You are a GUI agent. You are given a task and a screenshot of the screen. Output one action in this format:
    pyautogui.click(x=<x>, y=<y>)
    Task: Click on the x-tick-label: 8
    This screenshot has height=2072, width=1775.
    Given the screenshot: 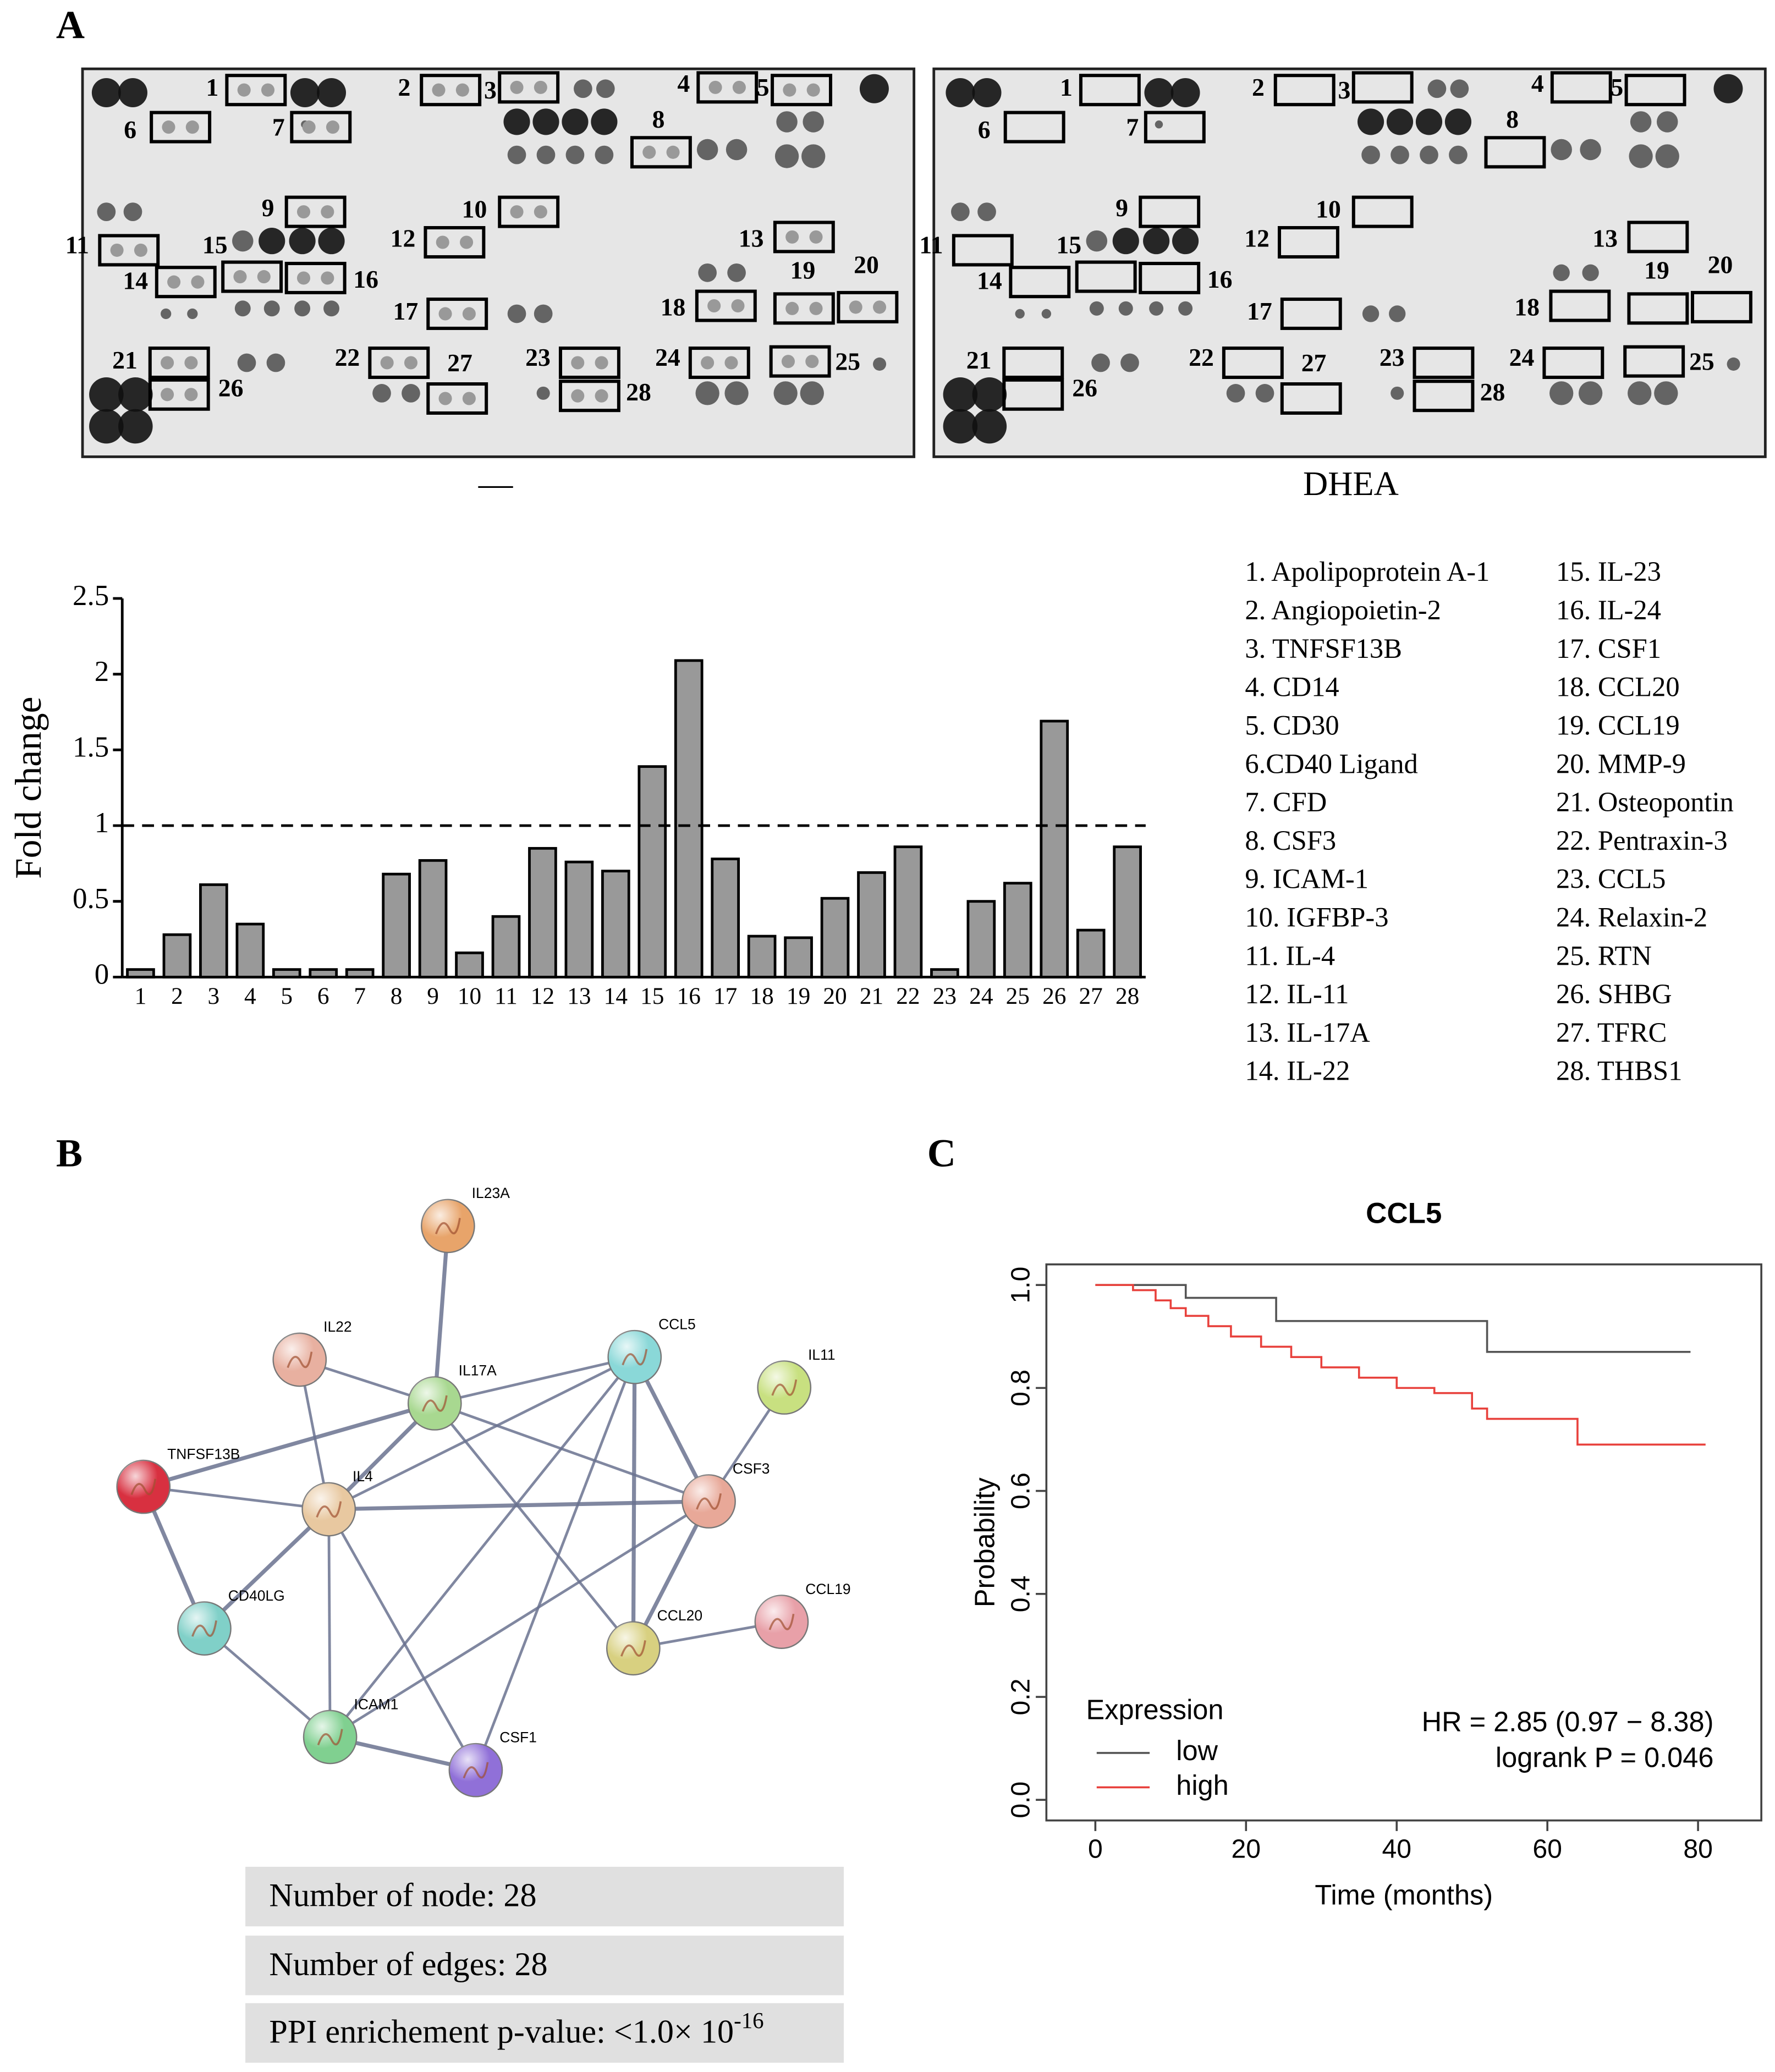 What is the action you would take?
    pyautogui.click(x=397, y=996)
    